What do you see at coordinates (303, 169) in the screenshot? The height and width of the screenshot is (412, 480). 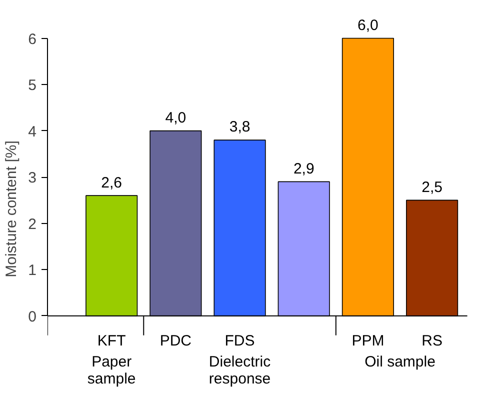 I see `data-label: 2,9` at bounding box center [303, 169].